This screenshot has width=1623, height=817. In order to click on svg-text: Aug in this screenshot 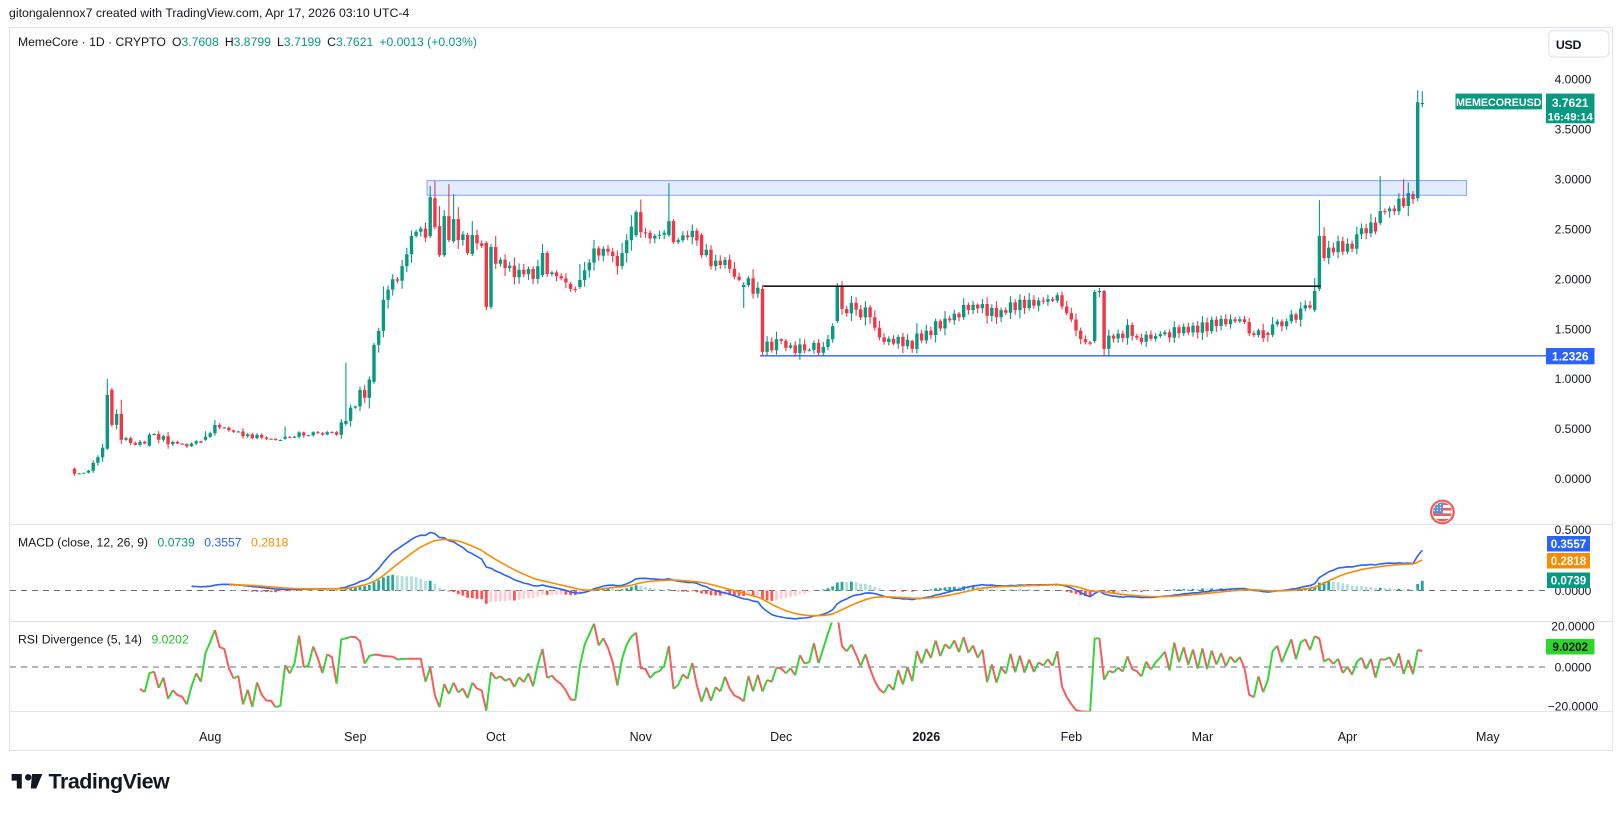, I will do `click(210, 737)`.